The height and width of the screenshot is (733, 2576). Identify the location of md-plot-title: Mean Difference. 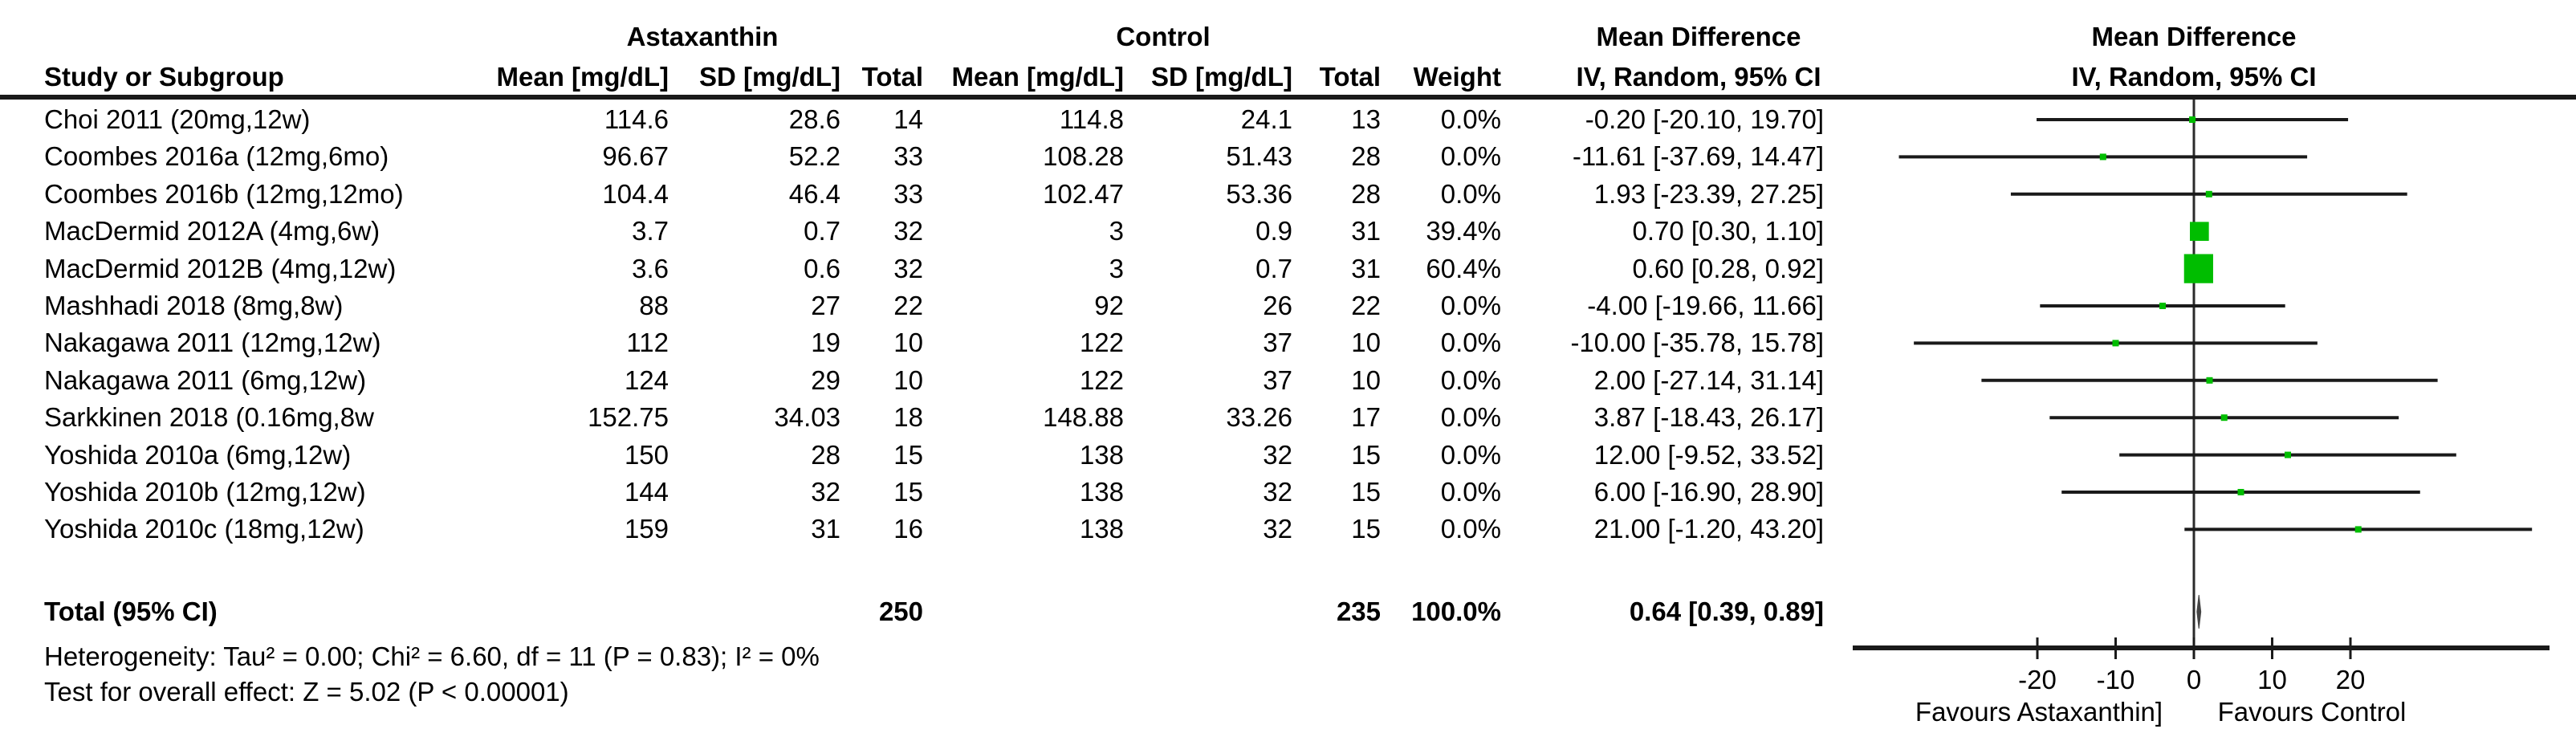
(2194, 36).